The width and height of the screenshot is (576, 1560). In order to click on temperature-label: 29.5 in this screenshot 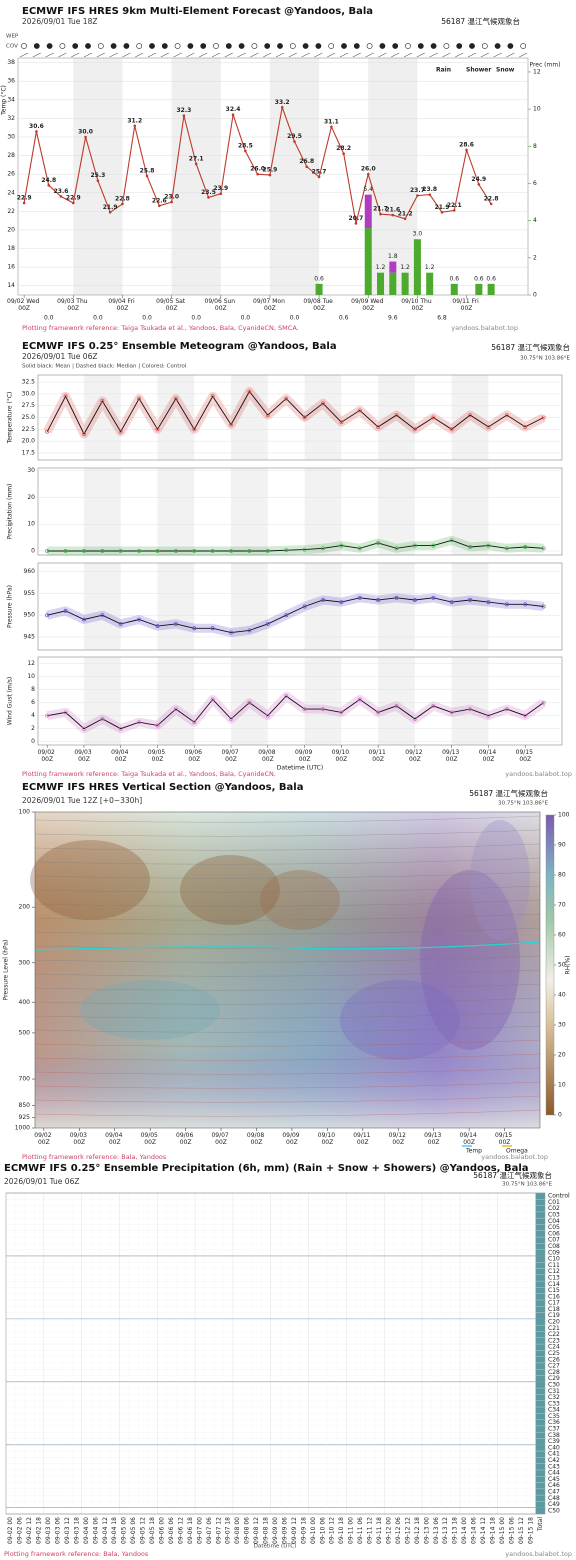, I will do `click(294, 136)`.